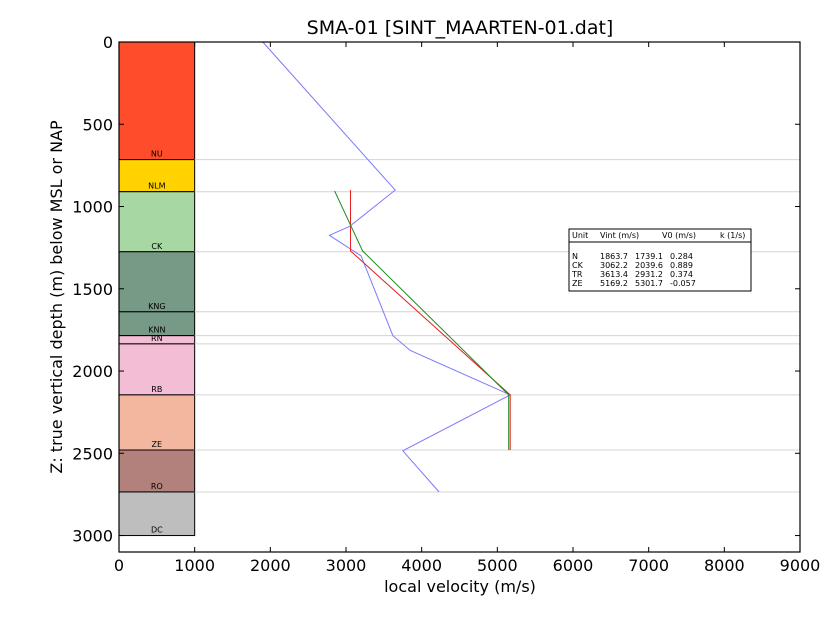 The height and width of the screenshot is (630, 840). I want to click on layer-nu, so click(157, 101).